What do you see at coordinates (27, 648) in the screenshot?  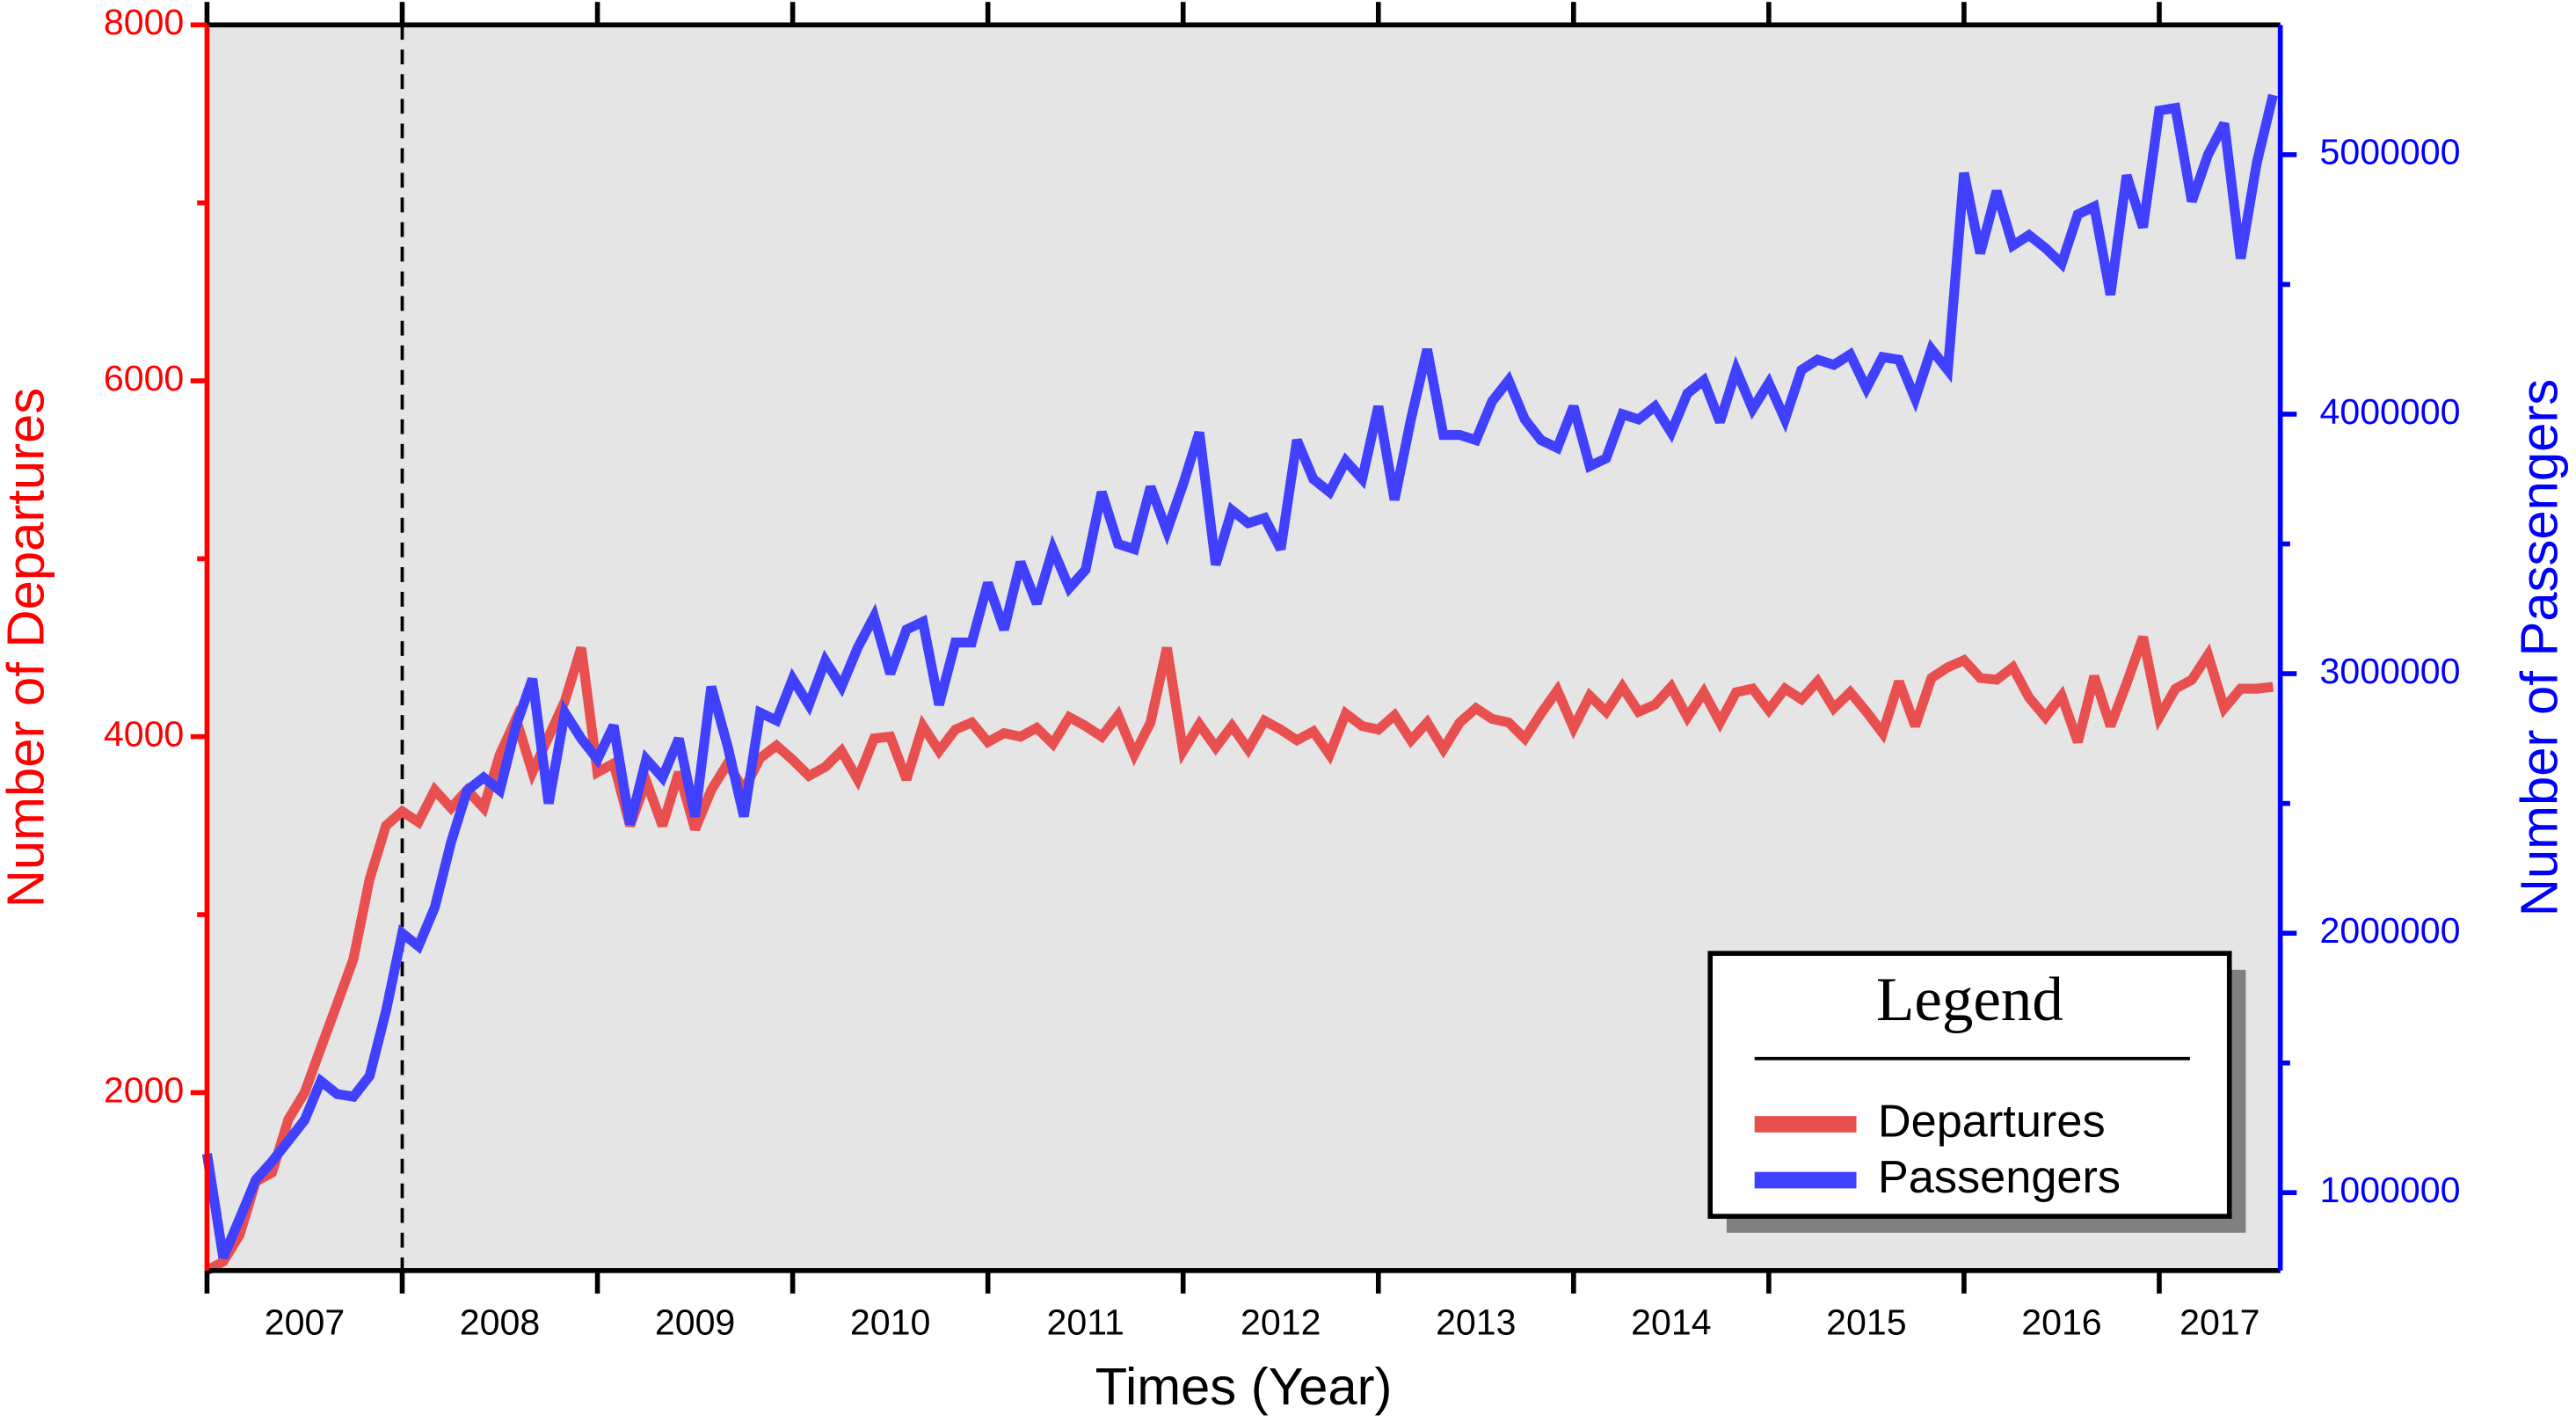 I see `y-axis-title: Number of Departures` at bounding box center [27, 648].